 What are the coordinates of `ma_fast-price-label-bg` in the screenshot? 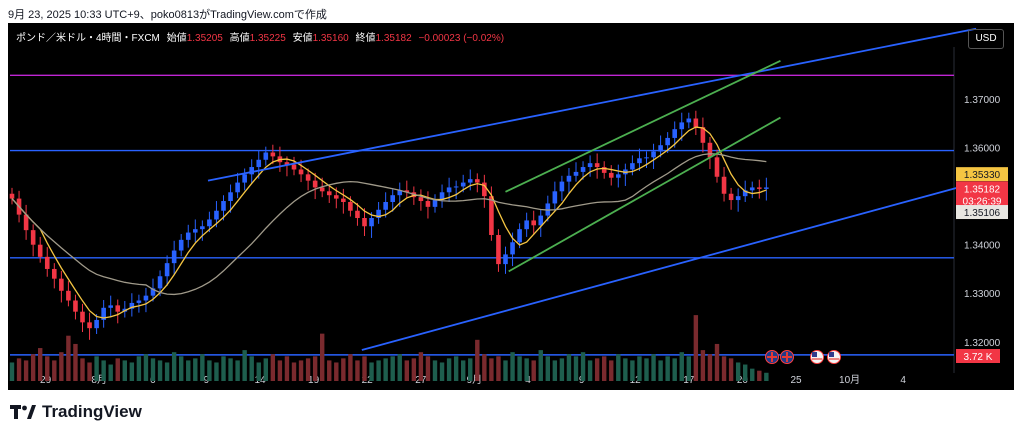 It's located at (982, 174).